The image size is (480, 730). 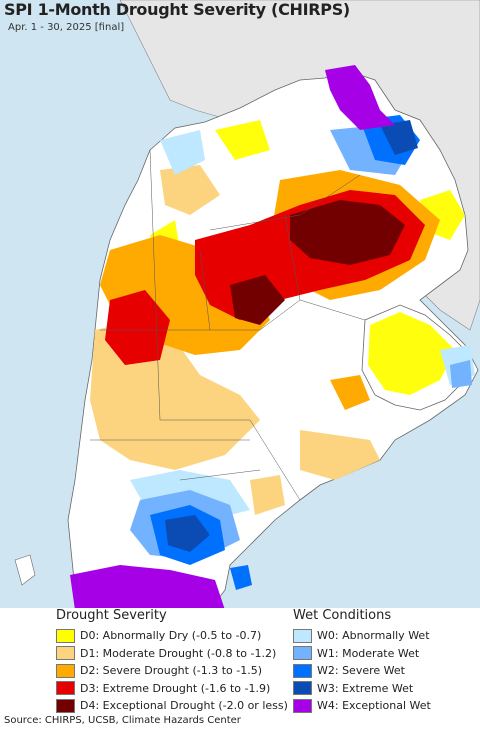 What do you see at coordinates (302, 688) in the screenshot?
I see `swatch-w3` at bounding box center [302, 688].